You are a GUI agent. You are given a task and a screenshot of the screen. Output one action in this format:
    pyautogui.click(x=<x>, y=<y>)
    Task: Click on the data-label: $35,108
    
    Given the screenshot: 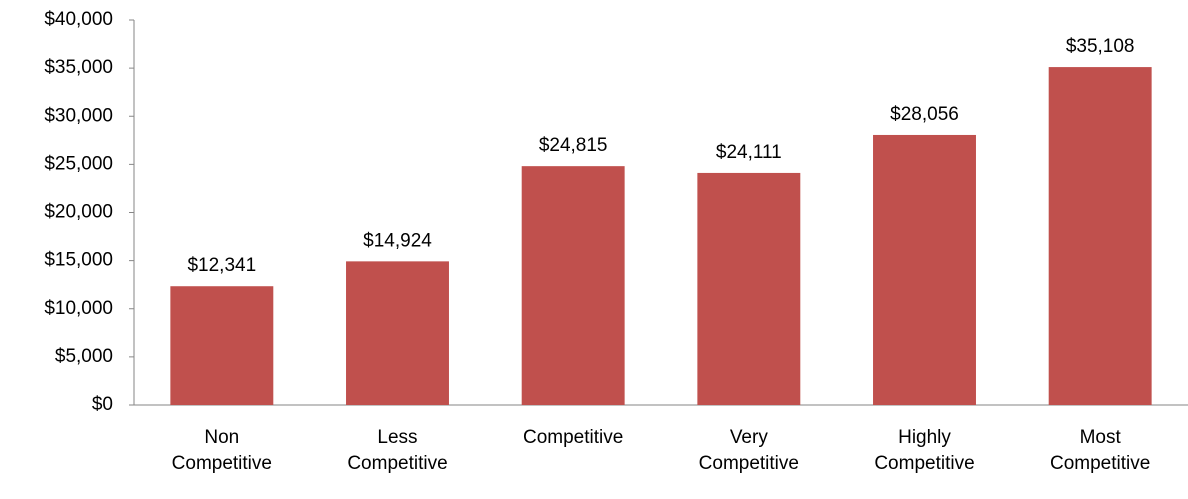 What is the action you would take?
    pyautogui.click(x=1100, y=46)
    